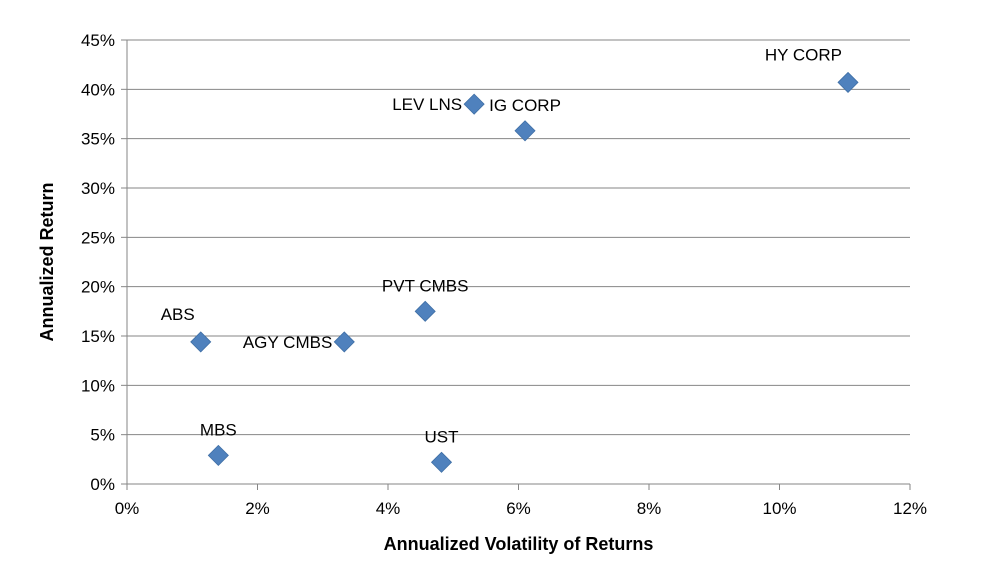 Image resolution: width=992 pixels, height=580 pixels. Describe the element at coordinates (104, 262) in the screenshot. I see `y-axis-ticks: 0% 5% 10% 15% 20% 25% 30% 35% 40% 45%` at that location.